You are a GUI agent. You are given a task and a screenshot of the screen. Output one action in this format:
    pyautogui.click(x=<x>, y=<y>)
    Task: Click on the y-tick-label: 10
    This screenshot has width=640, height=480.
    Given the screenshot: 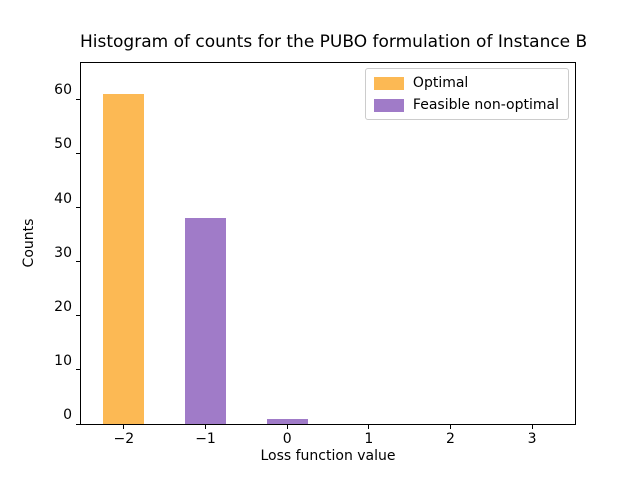 What is the action you would take?
    pyautogui.click(x=63, y=360)
    